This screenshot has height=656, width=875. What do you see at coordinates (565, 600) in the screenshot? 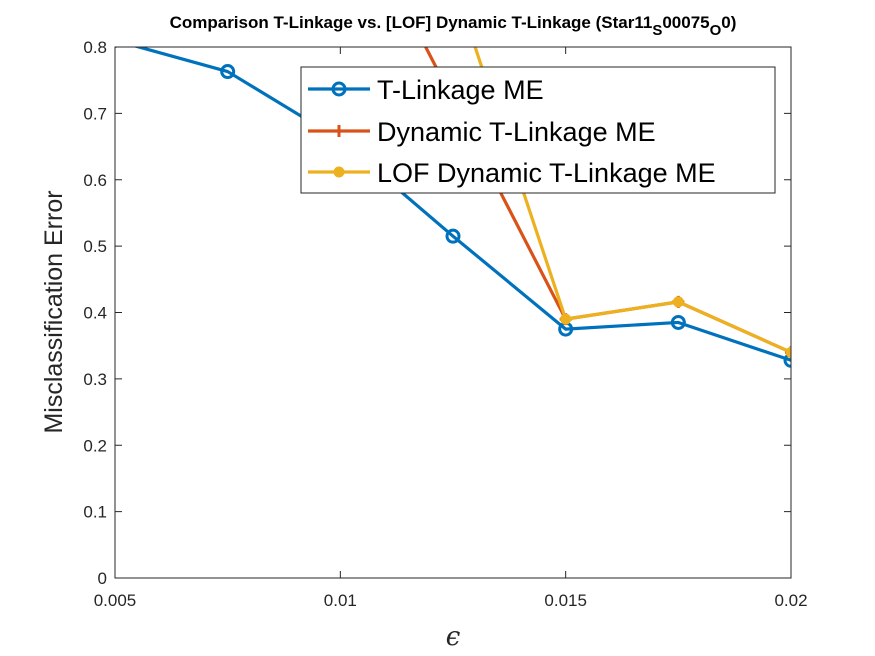
I see `x-tick-label: 0.015` at bounding box center [565, 600].